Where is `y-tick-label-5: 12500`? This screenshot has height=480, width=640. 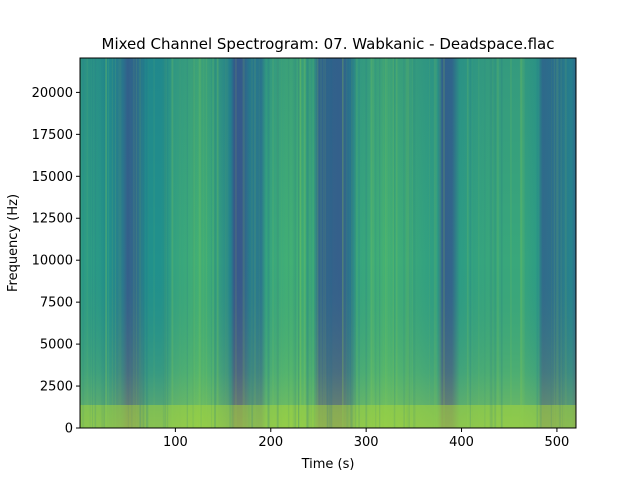 y-tick-label-5: 12500 is located at coordinates (52, 219).